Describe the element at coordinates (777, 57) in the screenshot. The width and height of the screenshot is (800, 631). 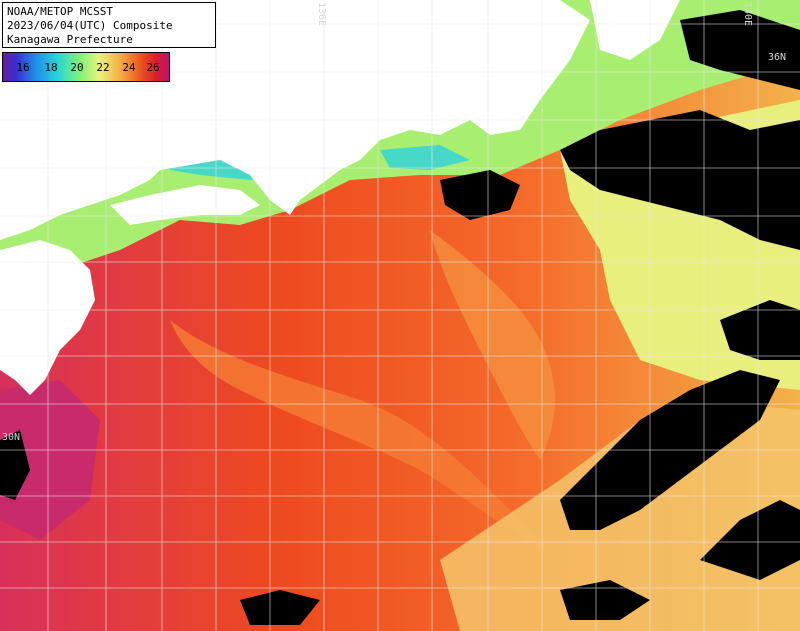
I see `lat-label-36n: 36N` at that location.